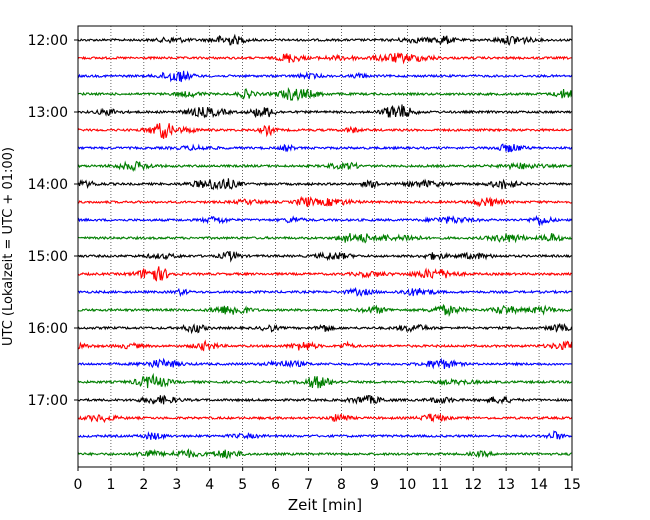 The height and width of the screenshot is (520, 650). What do you see at coordinates (440, 485) in the screenshot?
I see `x-tick-label: 11` at bounding box center [440, 485].